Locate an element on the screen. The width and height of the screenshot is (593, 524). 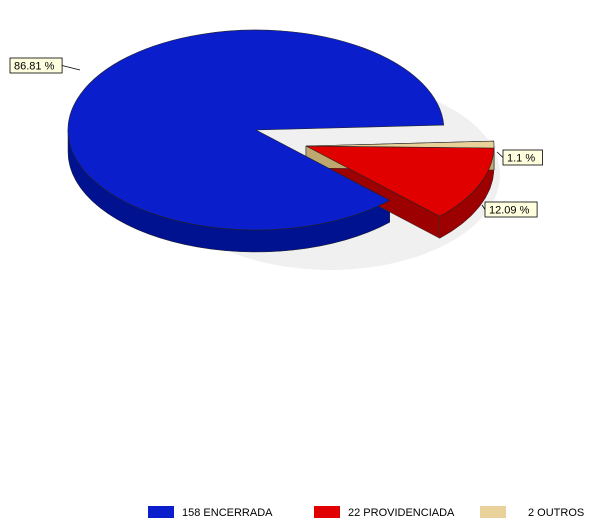
legend: 158 ENCERRADA 22 PROVIDENCIADA 2 OUTROS is located at coordinates (366, 512).